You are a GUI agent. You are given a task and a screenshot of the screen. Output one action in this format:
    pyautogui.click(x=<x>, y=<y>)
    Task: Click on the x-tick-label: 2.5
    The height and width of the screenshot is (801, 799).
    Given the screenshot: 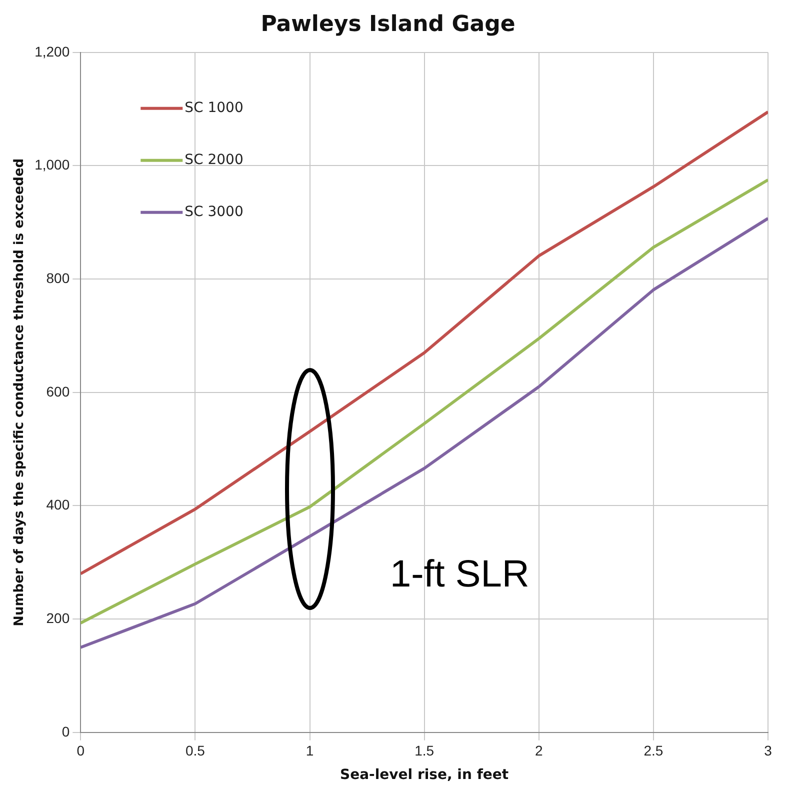 What is the action you would take?
    pyautogui.click(x=654, y=750)
    